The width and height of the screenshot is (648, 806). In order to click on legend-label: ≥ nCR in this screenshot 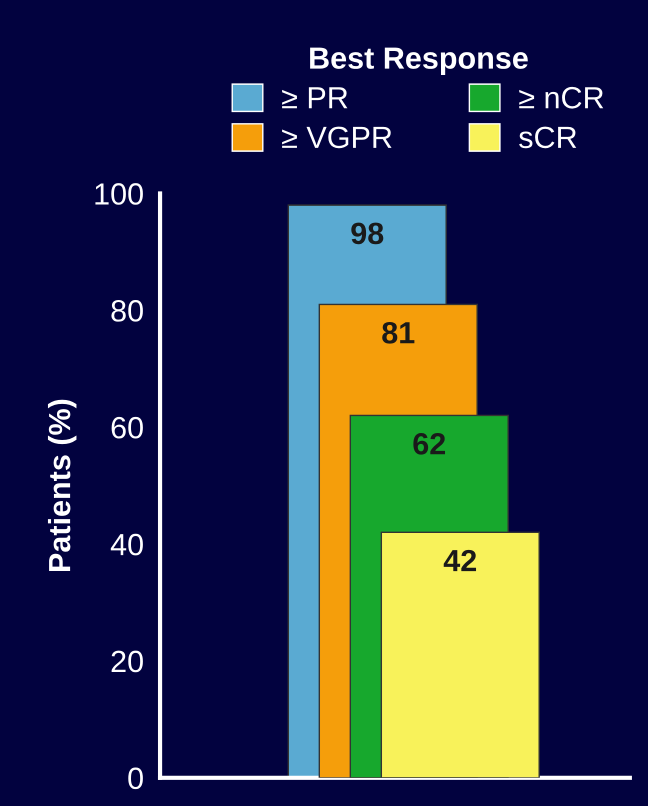, I will do `click(561, 97)`.